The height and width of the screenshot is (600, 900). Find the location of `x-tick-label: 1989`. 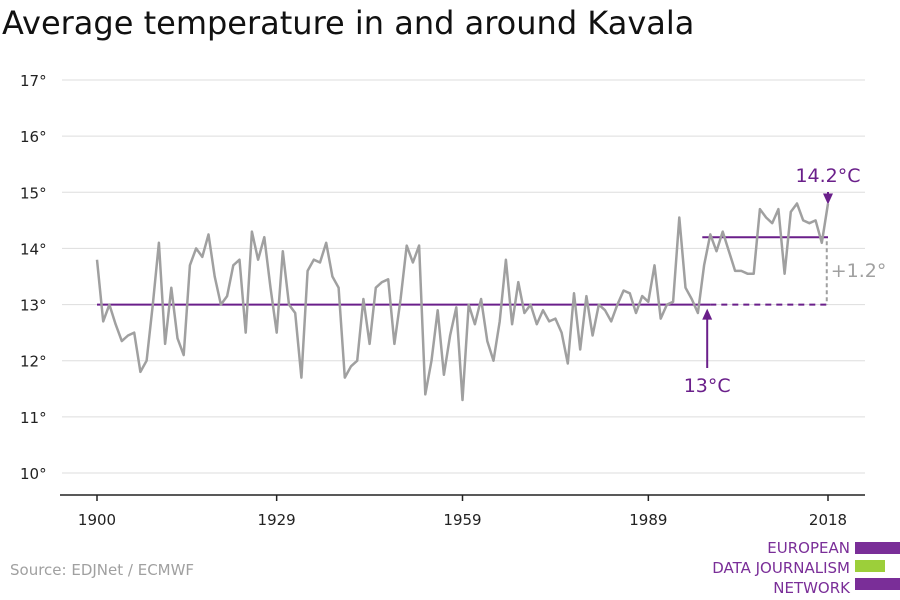

x-tick-label: 1989 is located at coordinates (648, 520).